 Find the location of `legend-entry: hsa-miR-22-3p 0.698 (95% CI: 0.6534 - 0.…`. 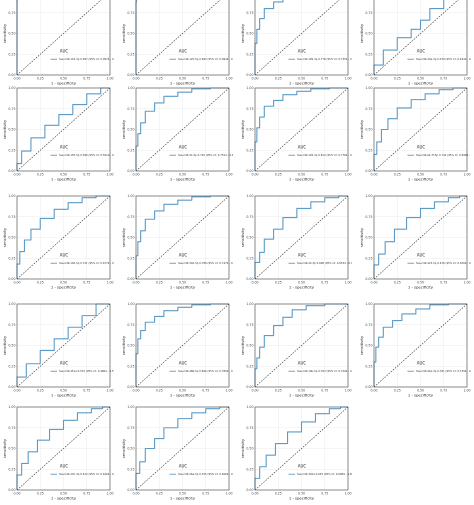

legend-entry: hsa-miR-22-3p 0.698 (95% CI: 0.6534 - 0.… is located at coordinates (324, 263).